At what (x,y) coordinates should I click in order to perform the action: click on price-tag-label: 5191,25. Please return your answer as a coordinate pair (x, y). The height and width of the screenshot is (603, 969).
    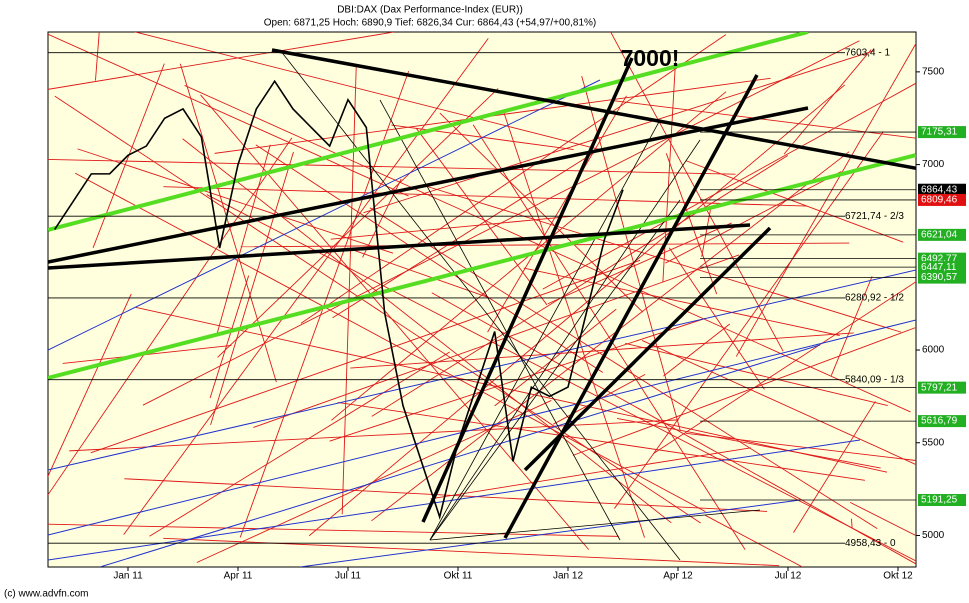
    Looking at the image, I should click on (939, 500).